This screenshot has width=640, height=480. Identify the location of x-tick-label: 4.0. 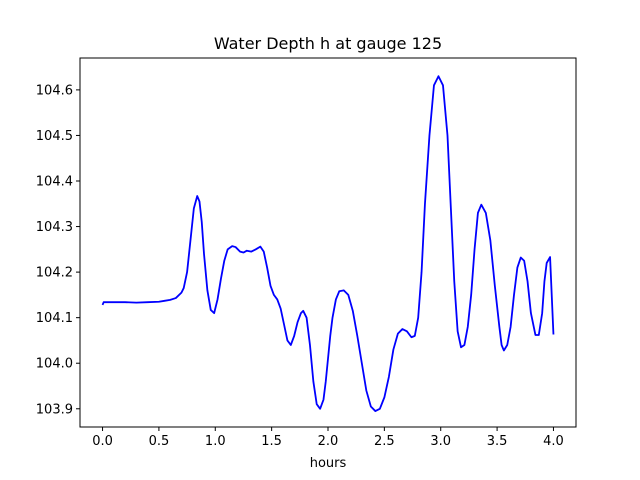
(553, 441).